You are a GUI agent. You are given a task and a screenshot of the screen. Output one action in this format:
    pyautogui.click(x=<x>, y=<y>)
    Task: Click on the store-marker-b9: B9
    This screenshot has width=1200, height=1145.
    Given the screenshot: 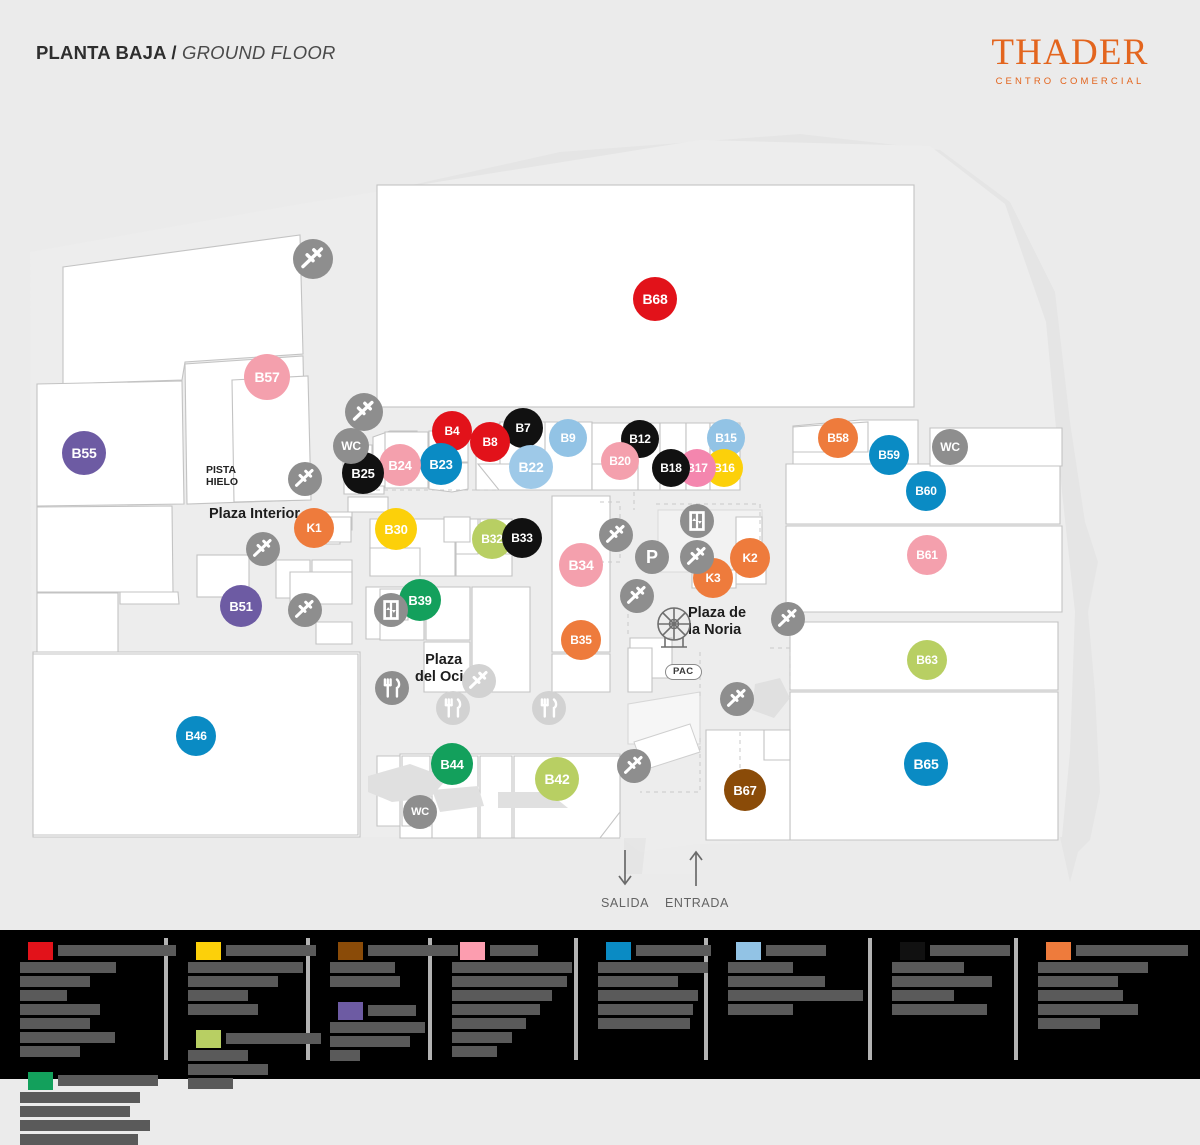 What is the action you would take?
    pyautogui.click(x=568, y=438)
    